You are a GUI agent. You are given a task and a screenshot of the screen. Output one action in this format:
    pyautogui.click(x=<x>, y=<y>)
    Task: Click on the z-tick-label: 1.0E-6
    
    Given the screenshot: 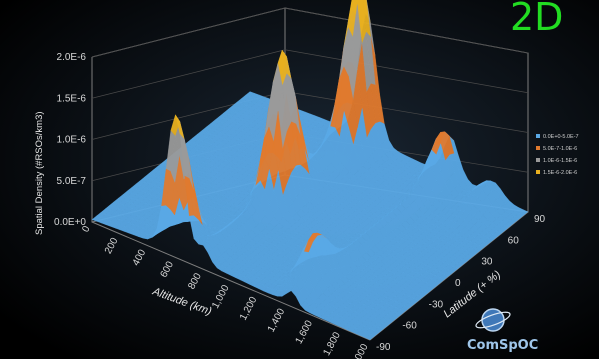 What is the action you would take?
    pyautogui.click(x=72, y=140)
    